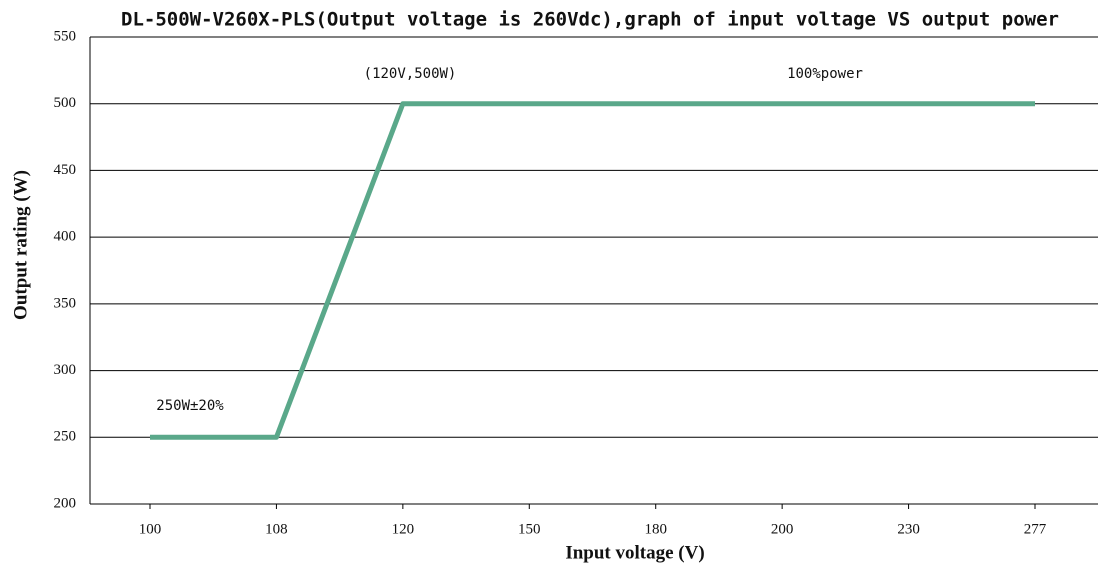 This screenshot has width=1102, height=568. What do you see at coordinates (65, 103) in the screenshot?
I see `y-tick-label: 500` at bounding box center [65, 103].